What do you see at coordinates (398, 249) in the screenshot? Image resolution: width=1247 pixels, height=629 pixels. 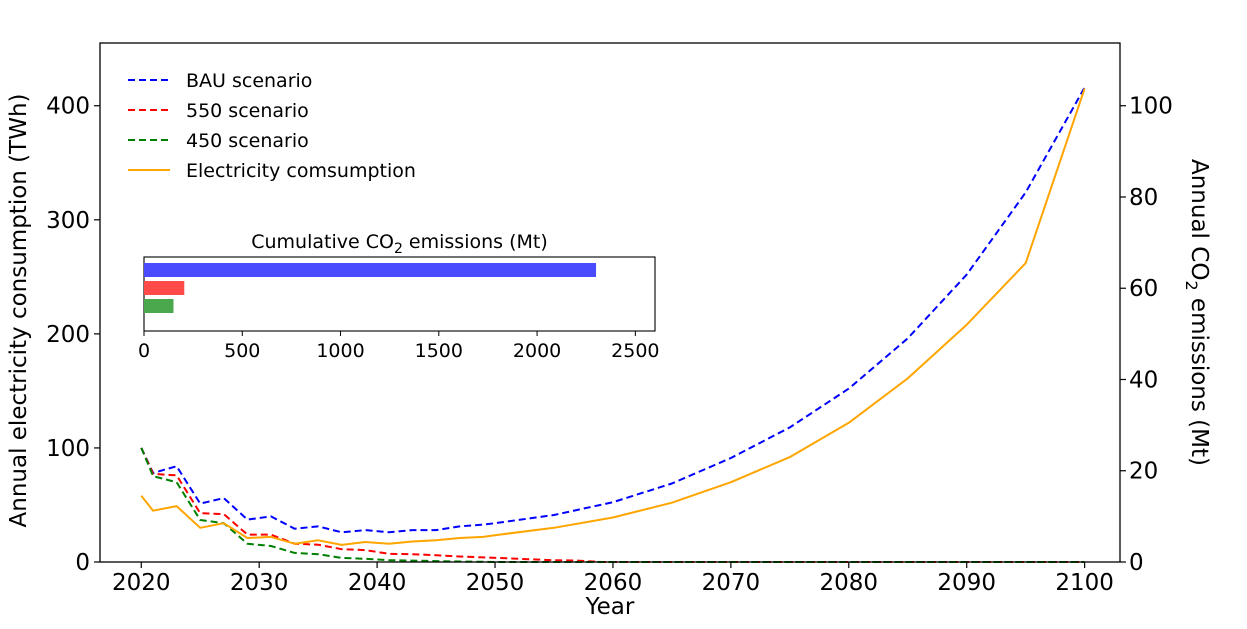 I see `inset-title-subscript: 2` at bounding box center [398, 249].